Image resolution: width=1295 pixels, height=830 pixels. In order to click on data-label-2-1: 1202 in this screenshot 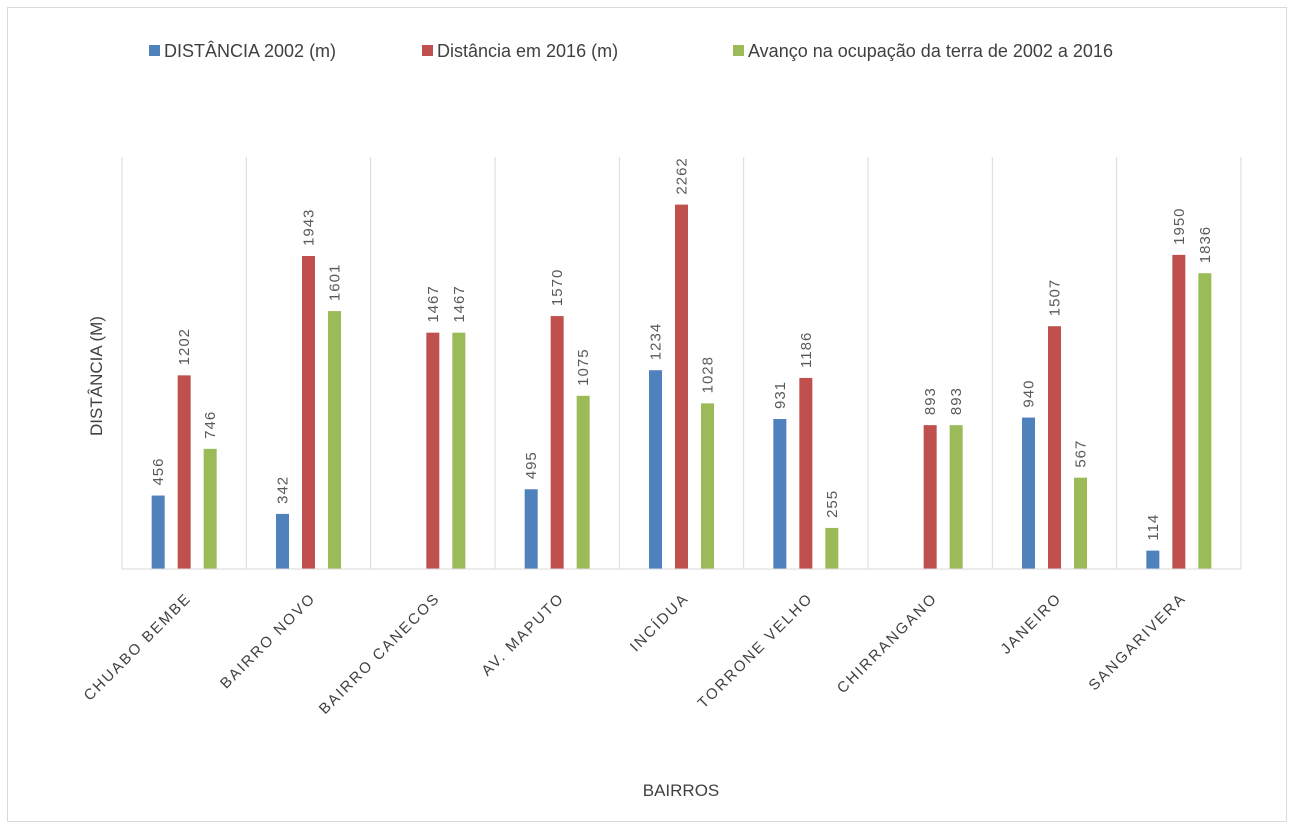, I will do `click(184, 346)`.